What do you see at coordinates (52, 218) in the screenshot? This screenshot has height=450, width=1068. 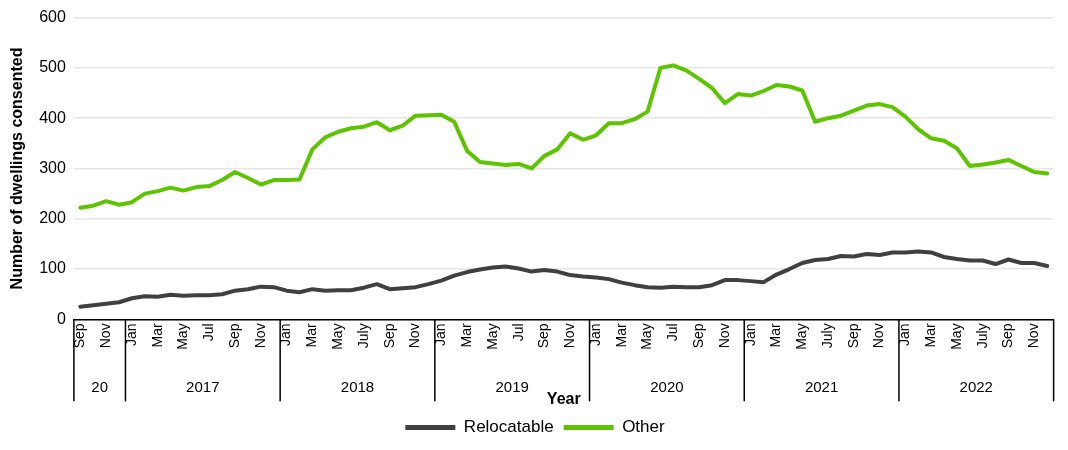 I see `y-tick-label: 200` at bounding box center [52, 218].